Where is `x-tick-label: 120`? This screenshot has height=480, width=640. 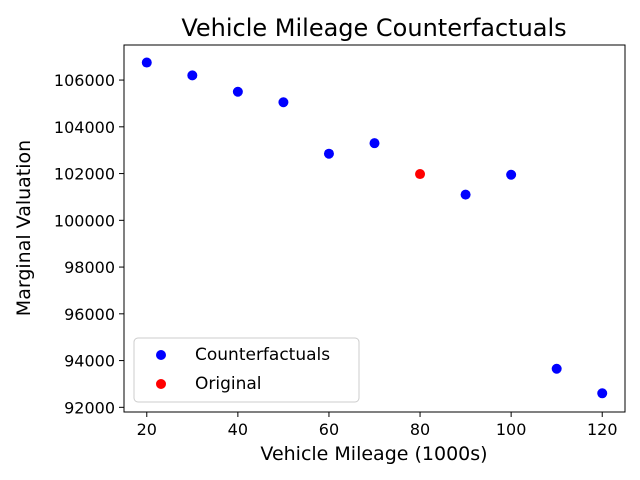
x-tick-label: 120 is located at coordinates (602, 429).